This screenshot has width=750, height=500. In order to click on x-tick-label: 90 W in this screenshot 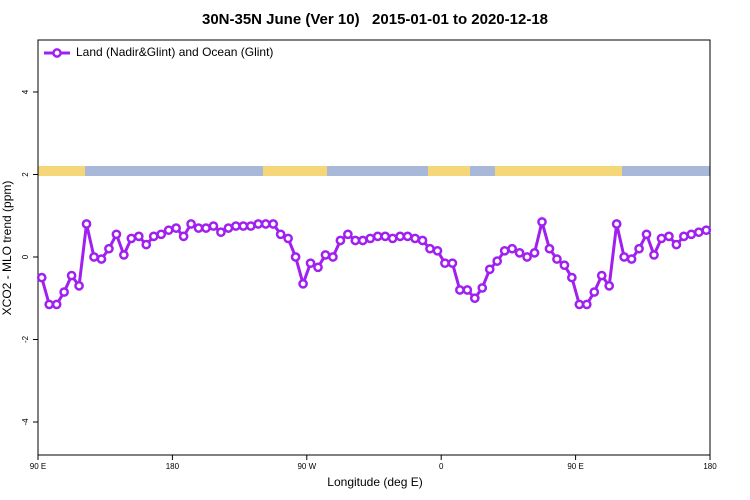, I will do `click(306, 466)`.